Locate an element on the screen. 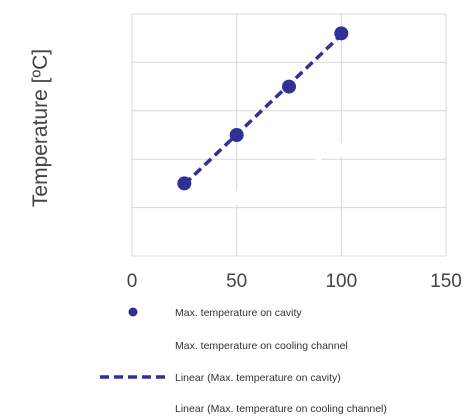 This screenshot has height=417, width=470. legend-label: Max. temperature on cooling channel is located at coordinates (261, 346).